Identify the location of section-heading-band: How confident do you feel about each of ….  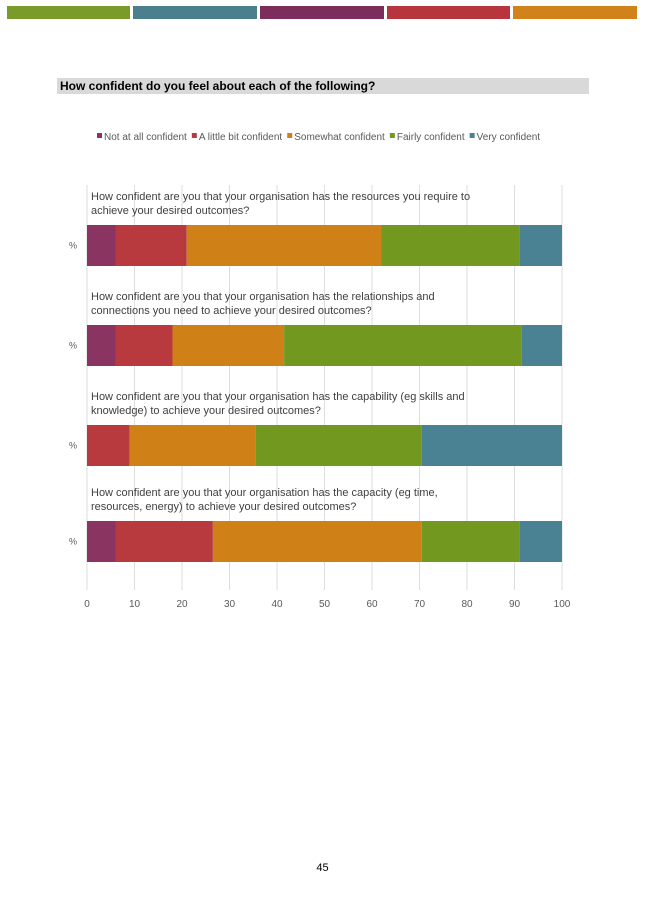
(323, 86).